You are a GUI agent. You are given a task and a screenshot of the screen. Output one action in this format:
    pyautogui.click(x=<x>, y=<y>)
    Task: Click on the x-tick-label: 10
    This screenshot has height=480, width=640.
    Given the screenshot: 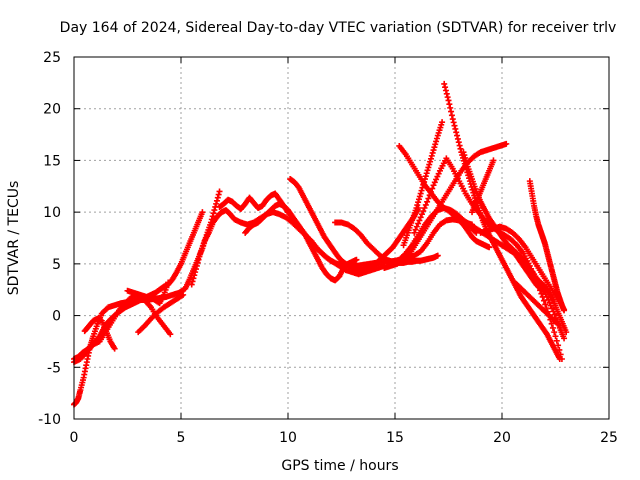 What is the action you would take?
    pyautogui.click(x=288, y=438)
    